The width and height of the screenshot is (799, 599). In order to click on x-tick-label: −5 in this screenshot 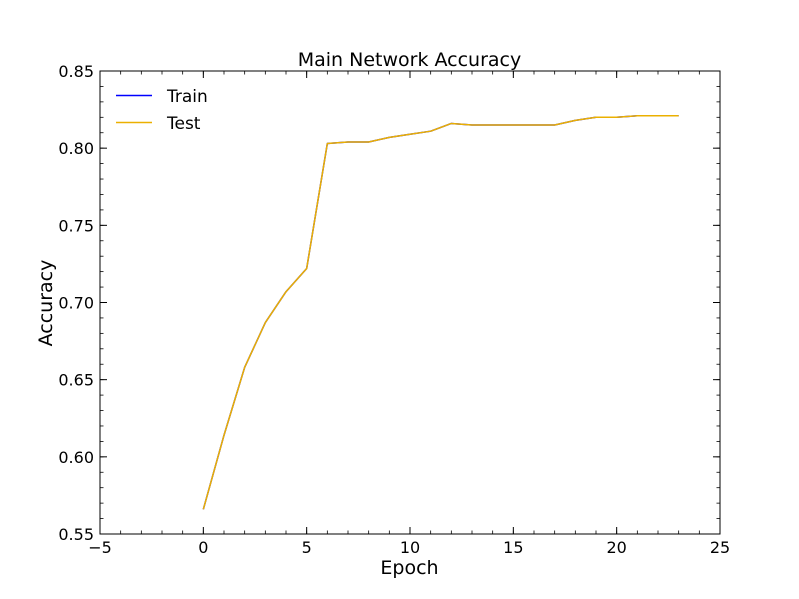, I will do `click(100, 547)`.